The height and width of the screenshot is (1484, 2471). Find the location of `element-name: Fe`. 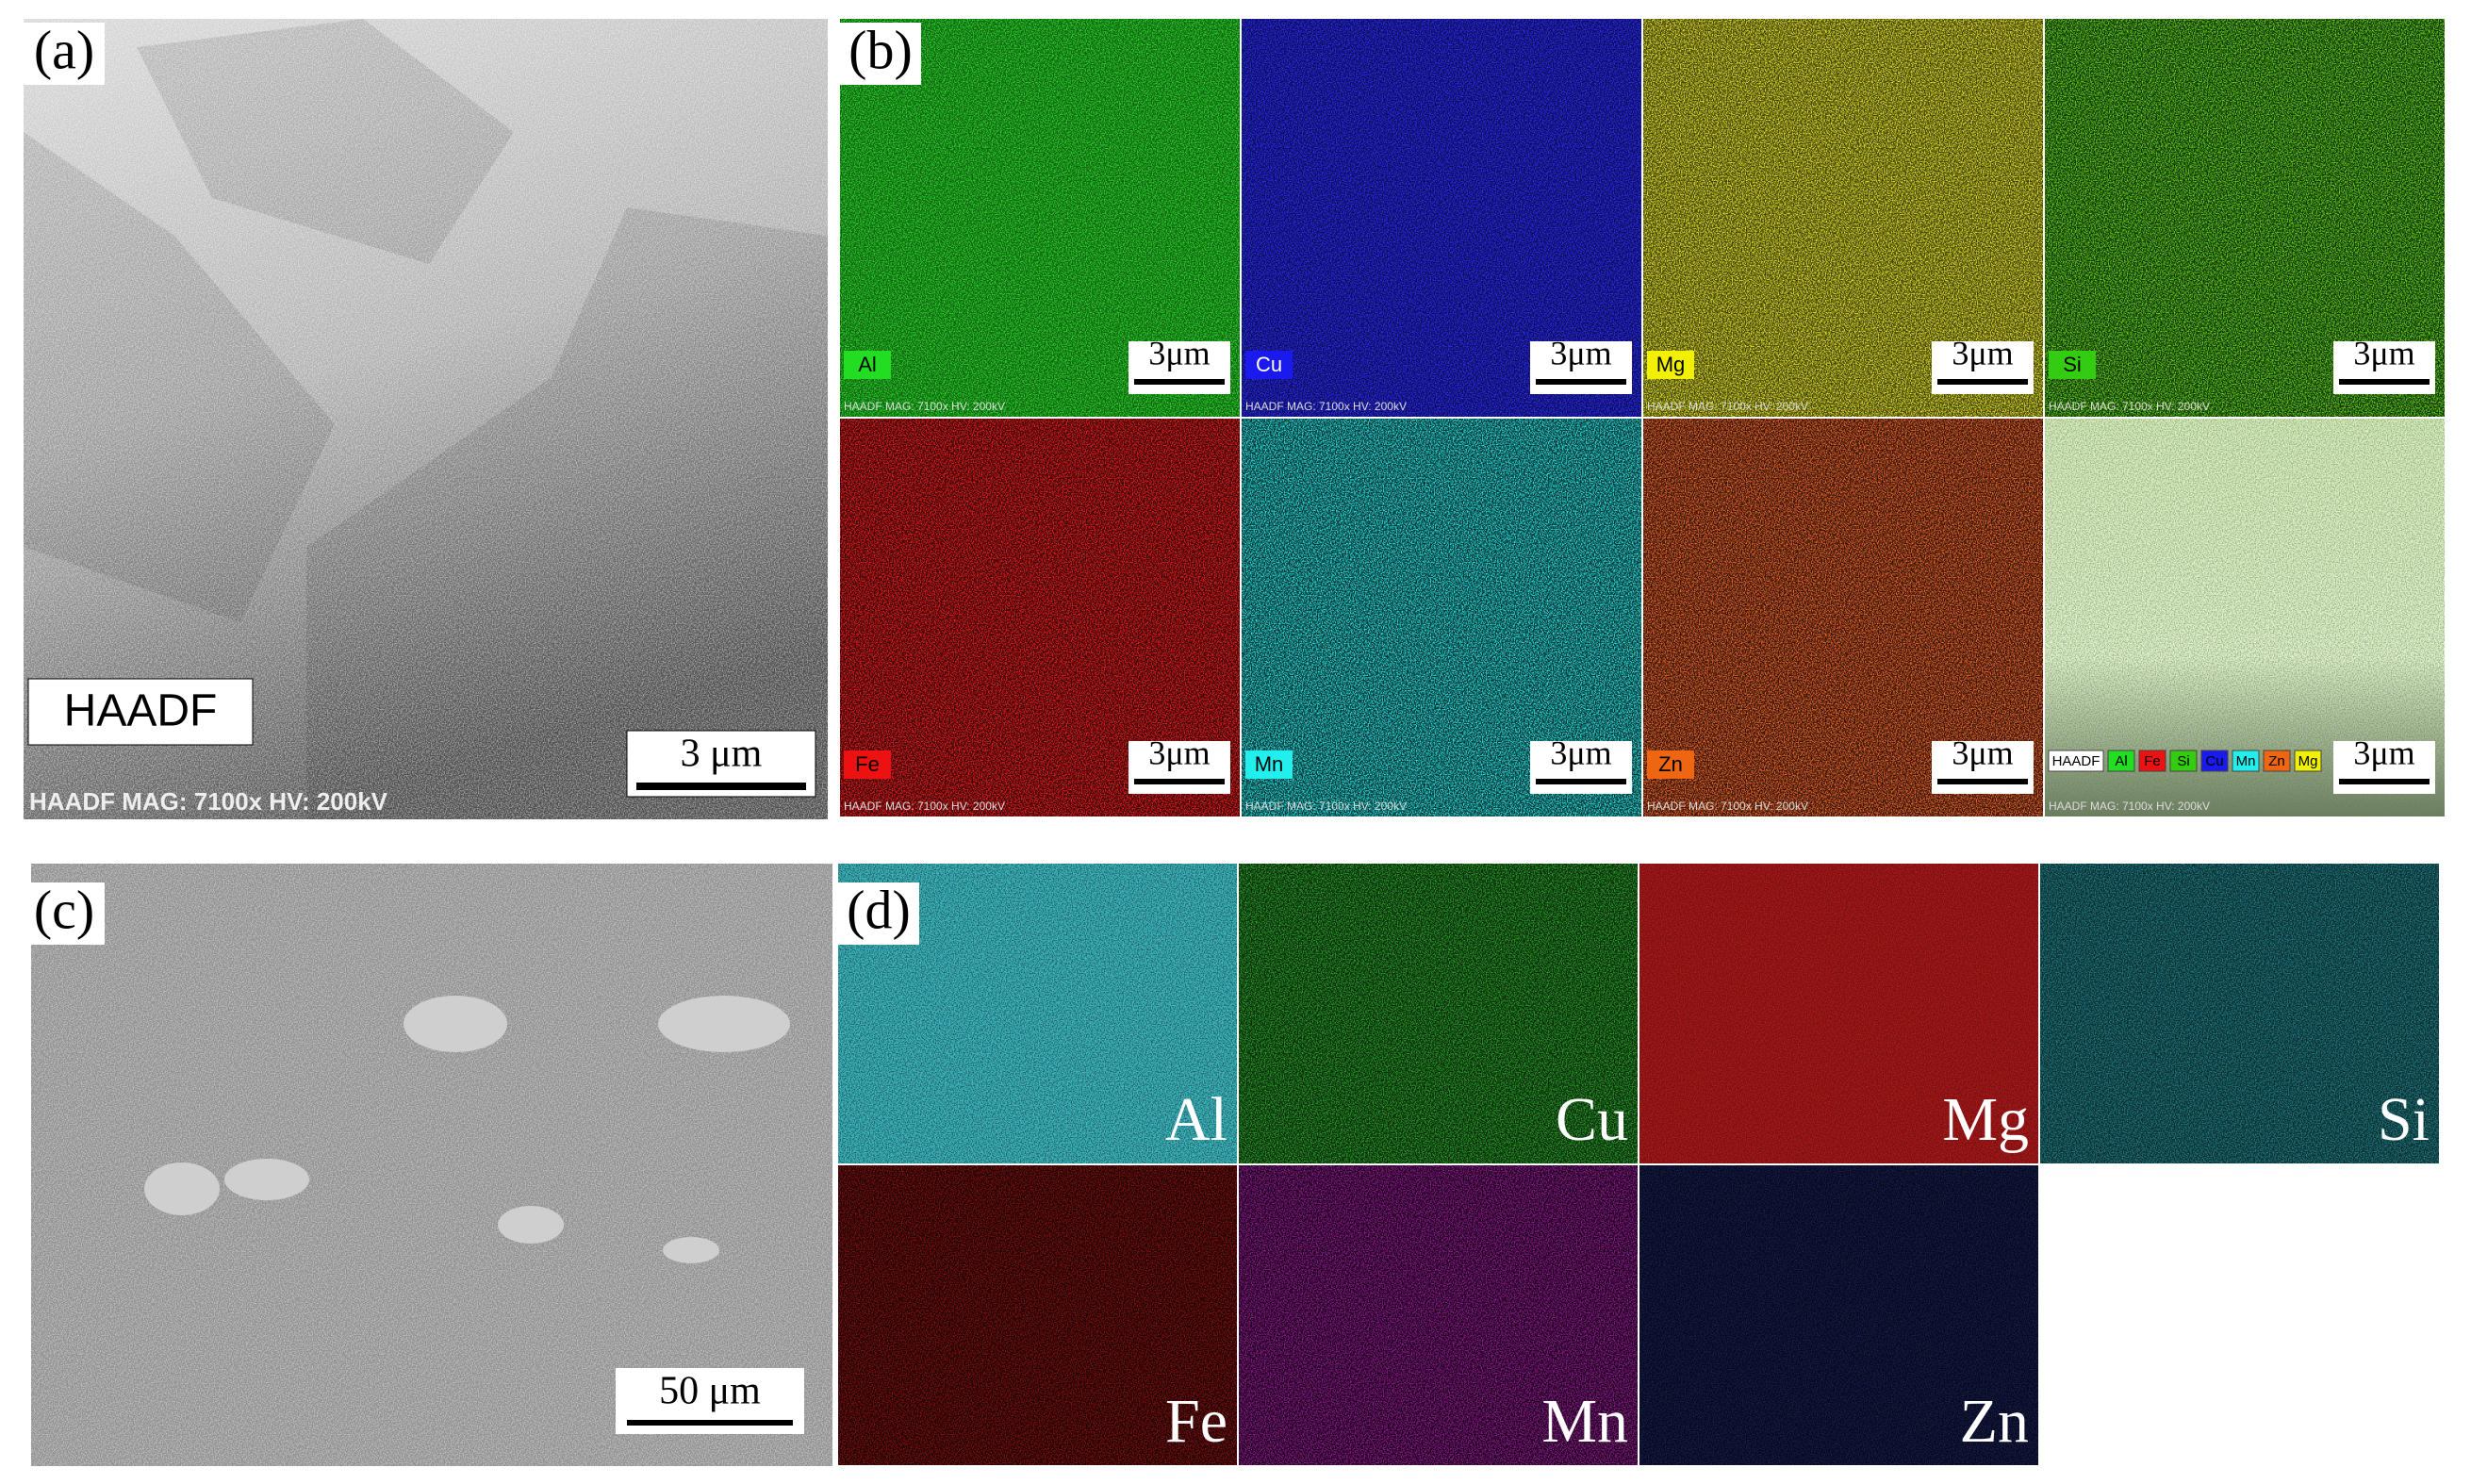

element-name: Fe is located at coordinates (1196, 1421).